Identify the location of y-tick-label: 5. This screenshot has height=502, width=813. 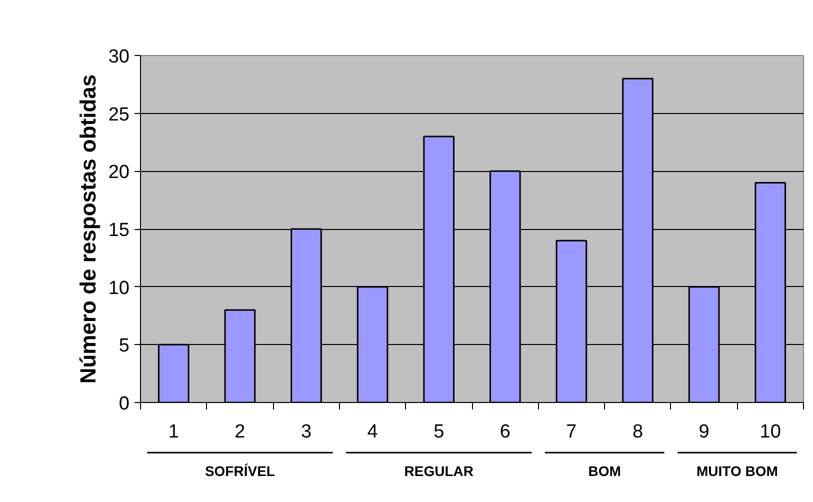
(124, 346).